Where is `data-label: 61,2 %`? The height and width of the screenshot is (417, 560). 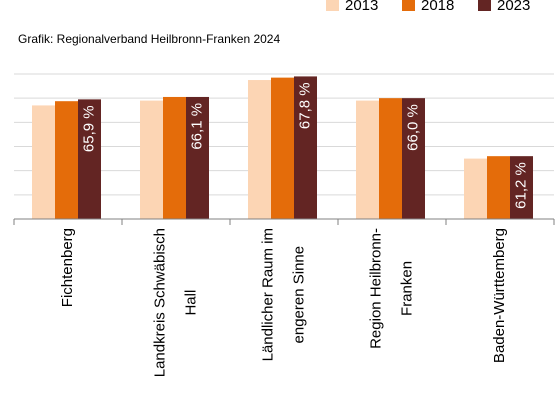 data-label: 61,2 % is located at coordinates (520, 185).